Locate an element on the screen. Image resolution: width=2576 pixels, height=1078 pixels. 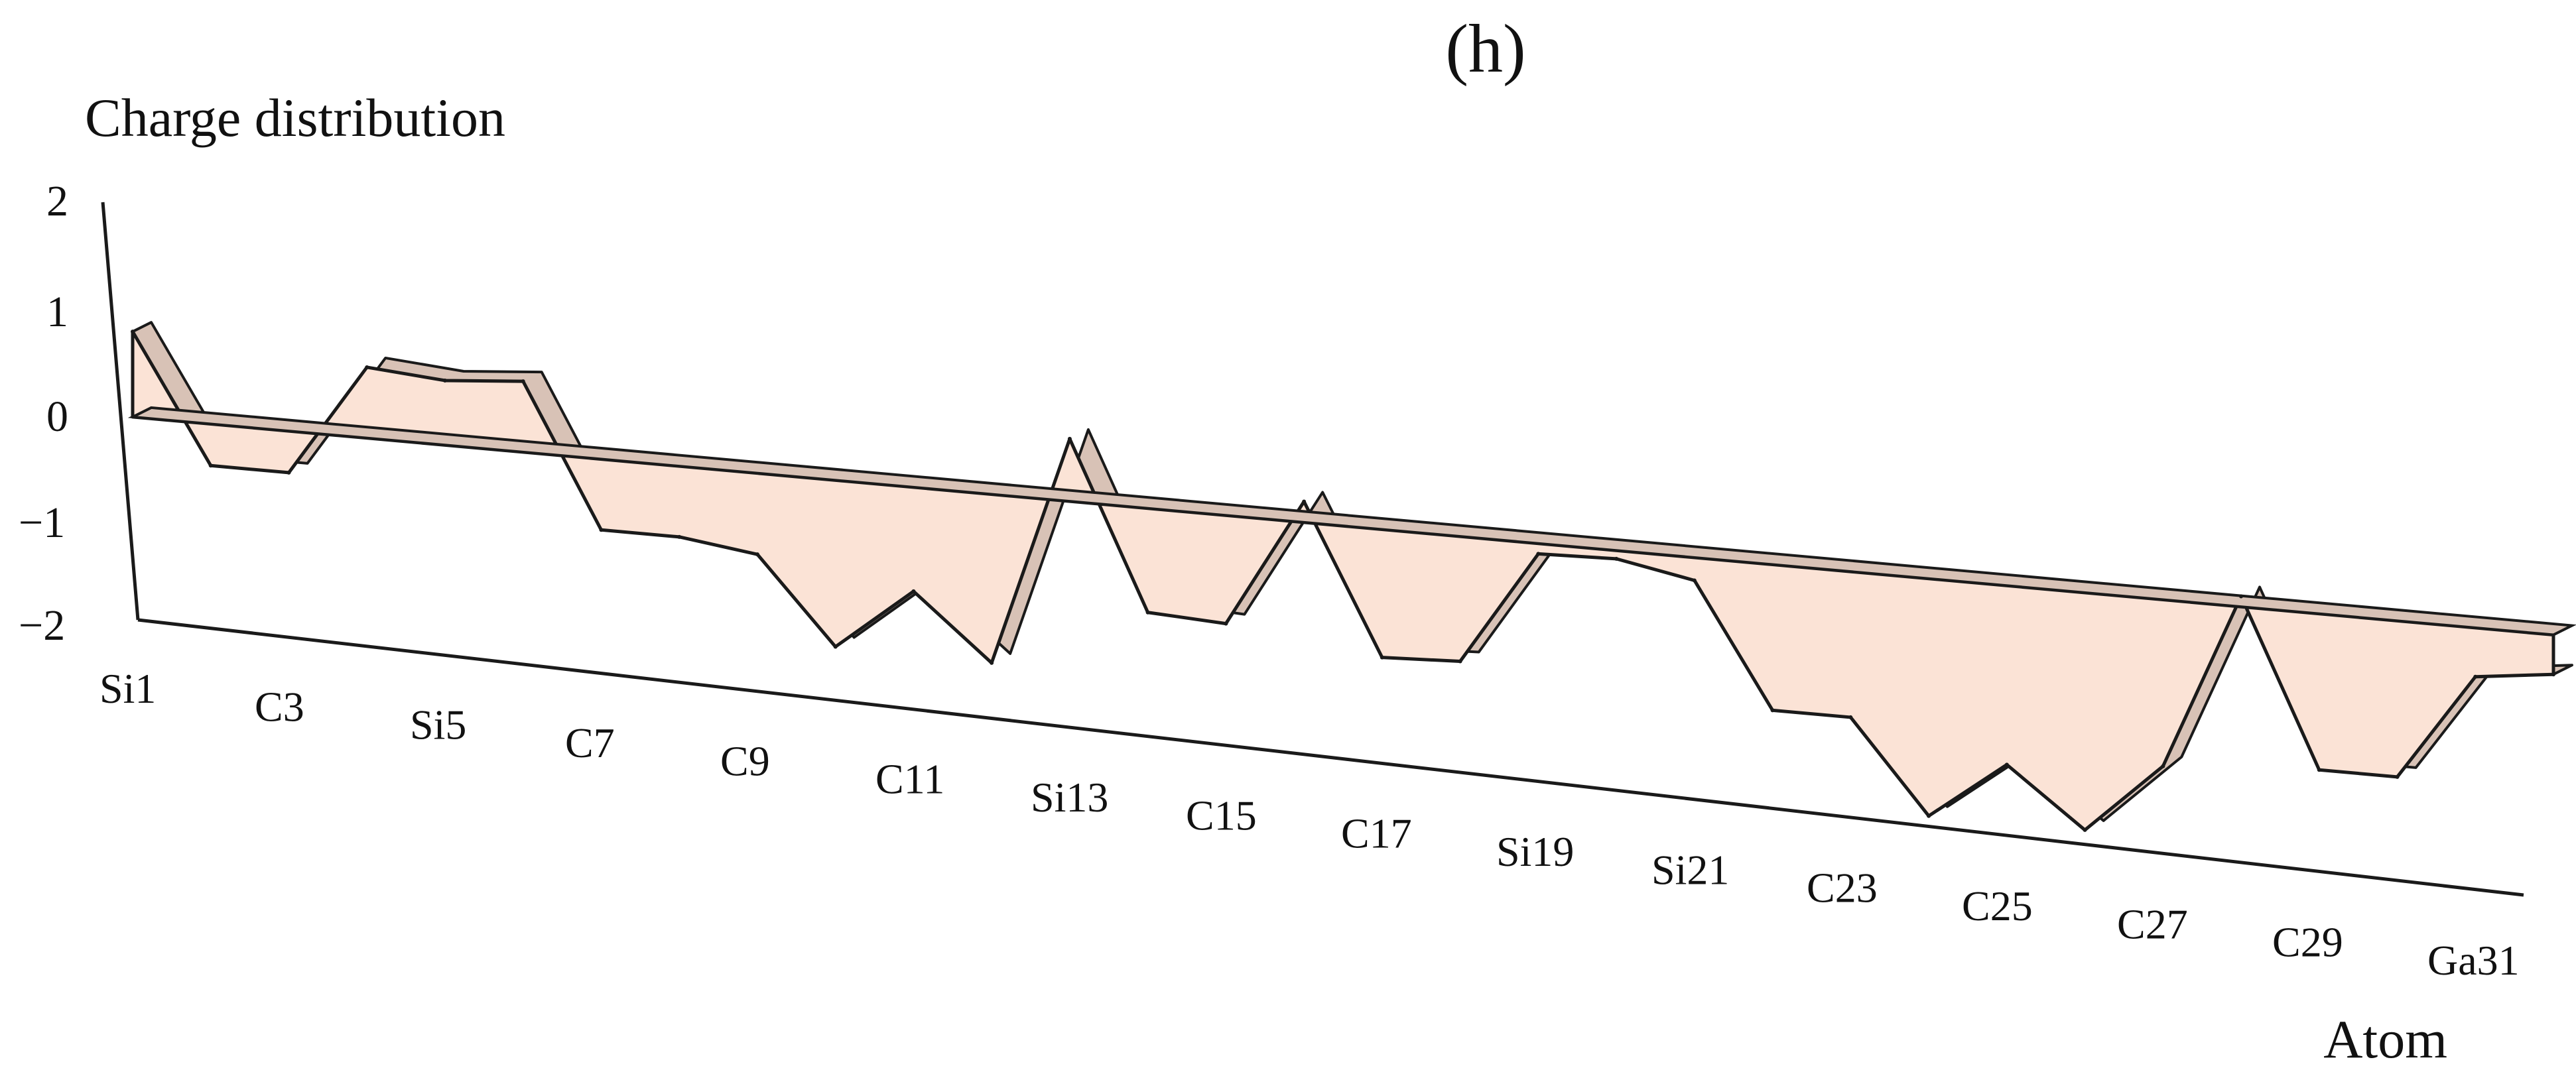
x-tick-label: Si13 is located at coordinates (1070, 797).